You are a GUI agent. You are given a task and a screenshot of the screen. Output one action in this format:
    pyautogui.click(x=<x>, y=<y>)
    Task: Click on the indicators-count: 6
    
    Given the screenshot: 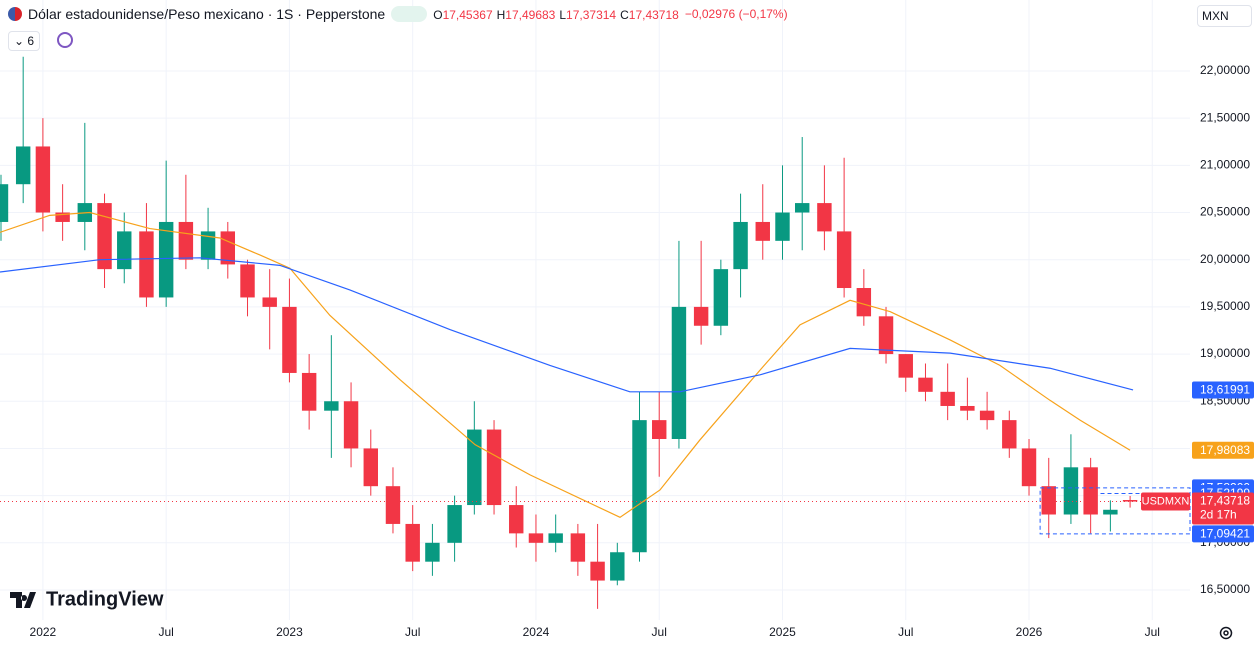 What is the action you would take?
    pyautogui.click(x=31, y=41)
    